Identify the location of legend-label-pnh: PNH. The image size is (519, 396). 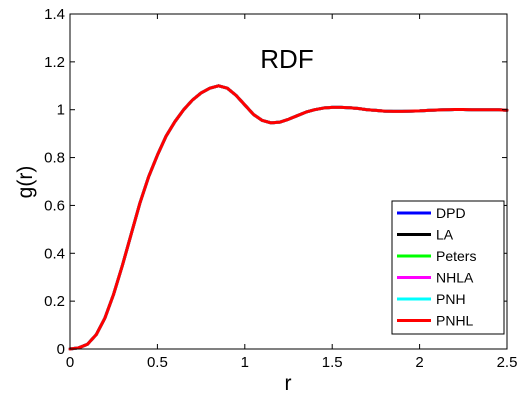
(451, 299).